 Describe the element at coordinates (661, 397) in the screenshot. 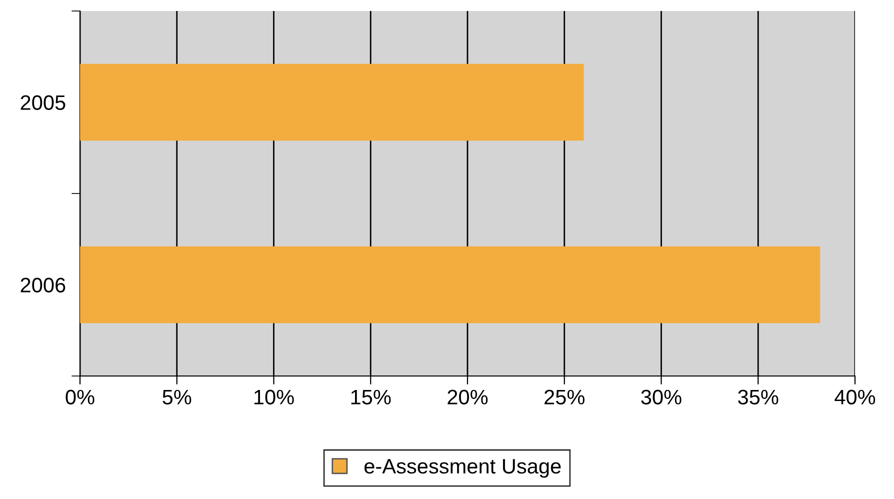

I see `x-tick-label: 30%` at that location.